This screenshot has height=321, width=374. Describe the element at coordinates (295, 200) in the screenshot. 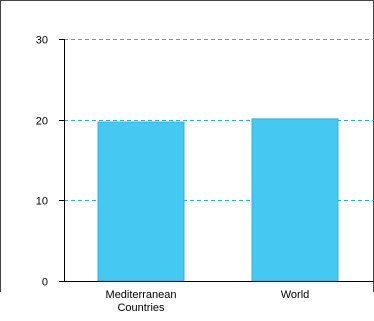

I see `bar-world` at that location.